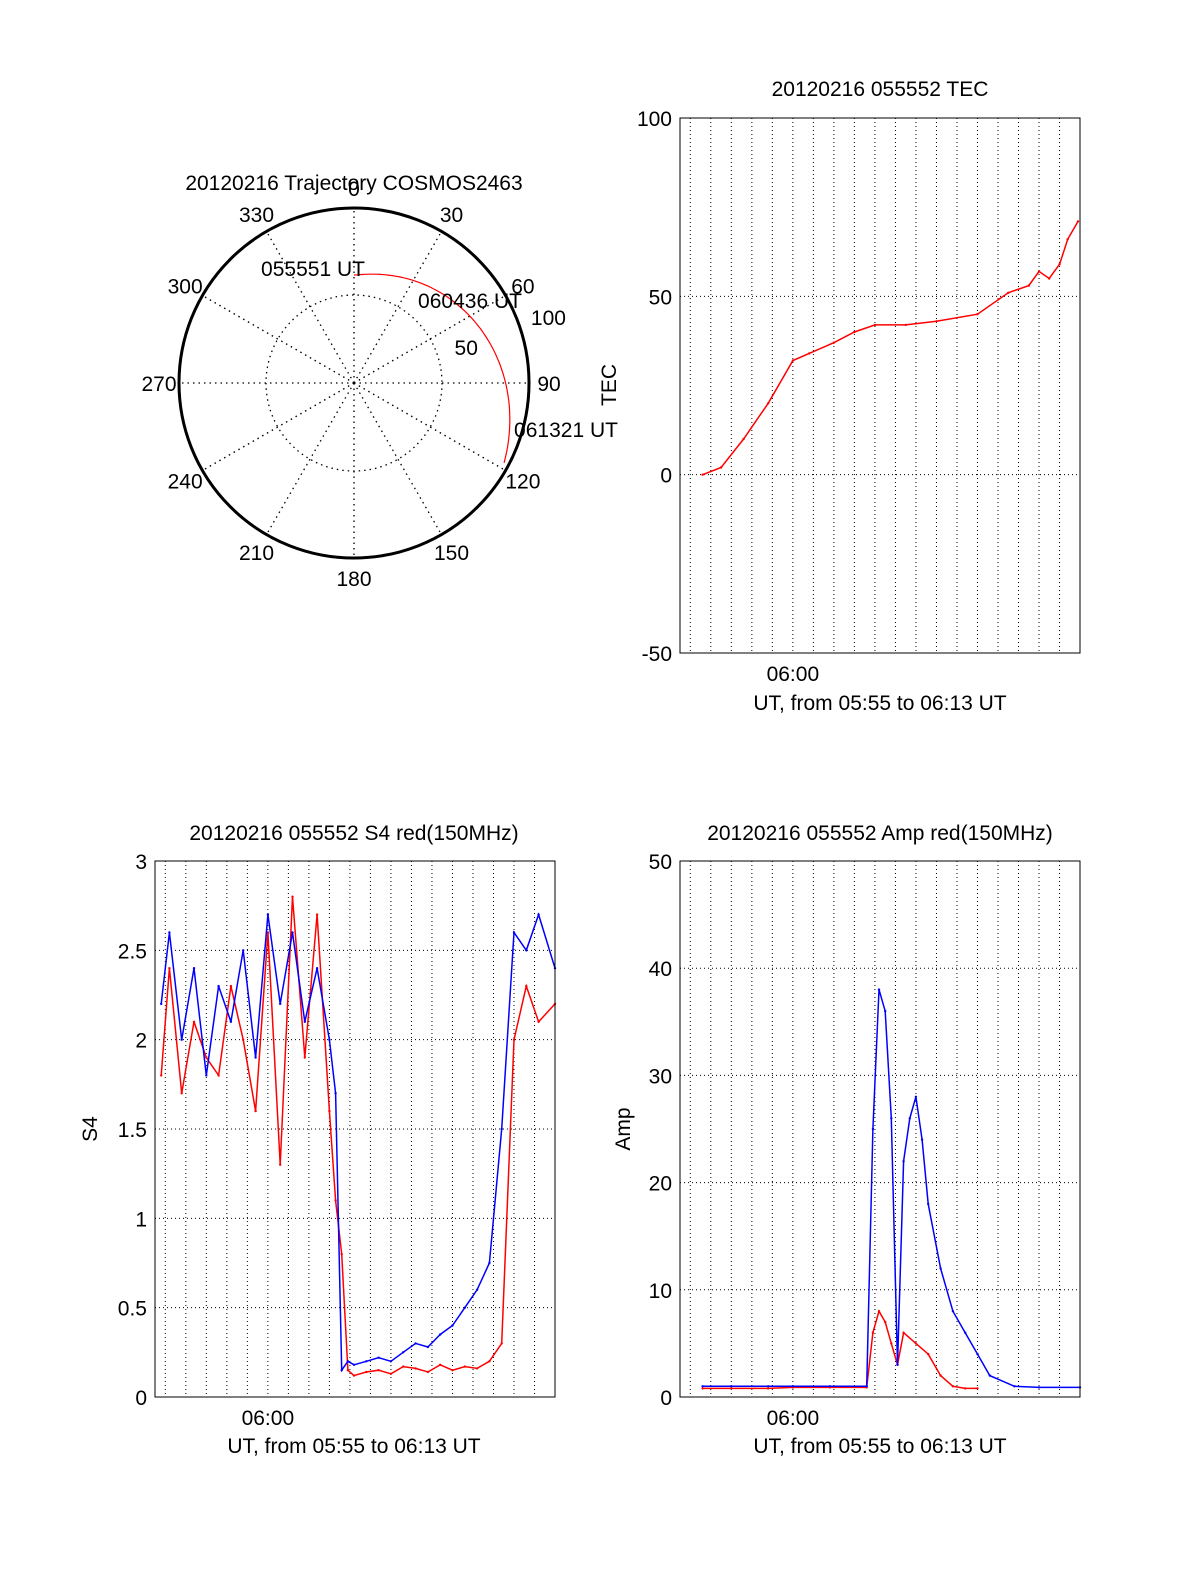  Describe the element at coordinates (566, 430) in the screenshot. I see `trajectory-time-label: 061321 UT` at that location.